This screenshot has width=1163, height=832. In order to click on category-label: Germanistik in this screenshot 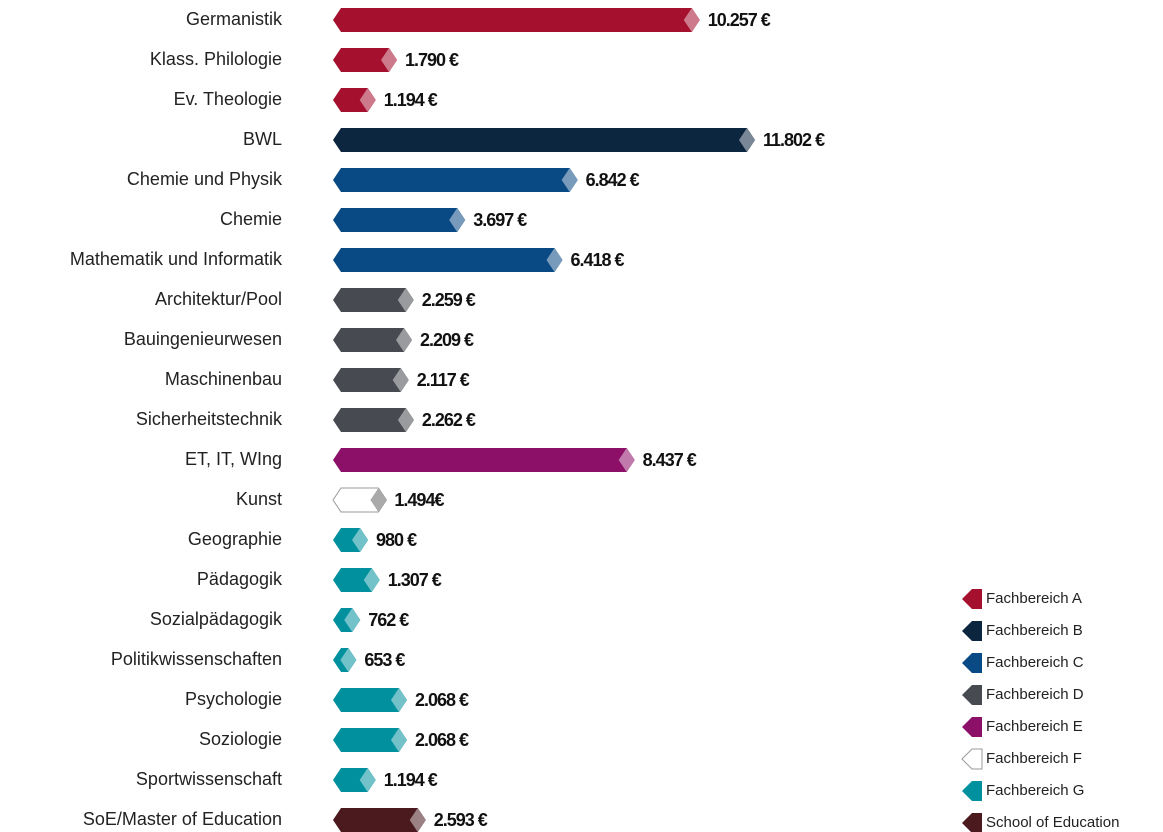, I will do `click(234, 19)`.